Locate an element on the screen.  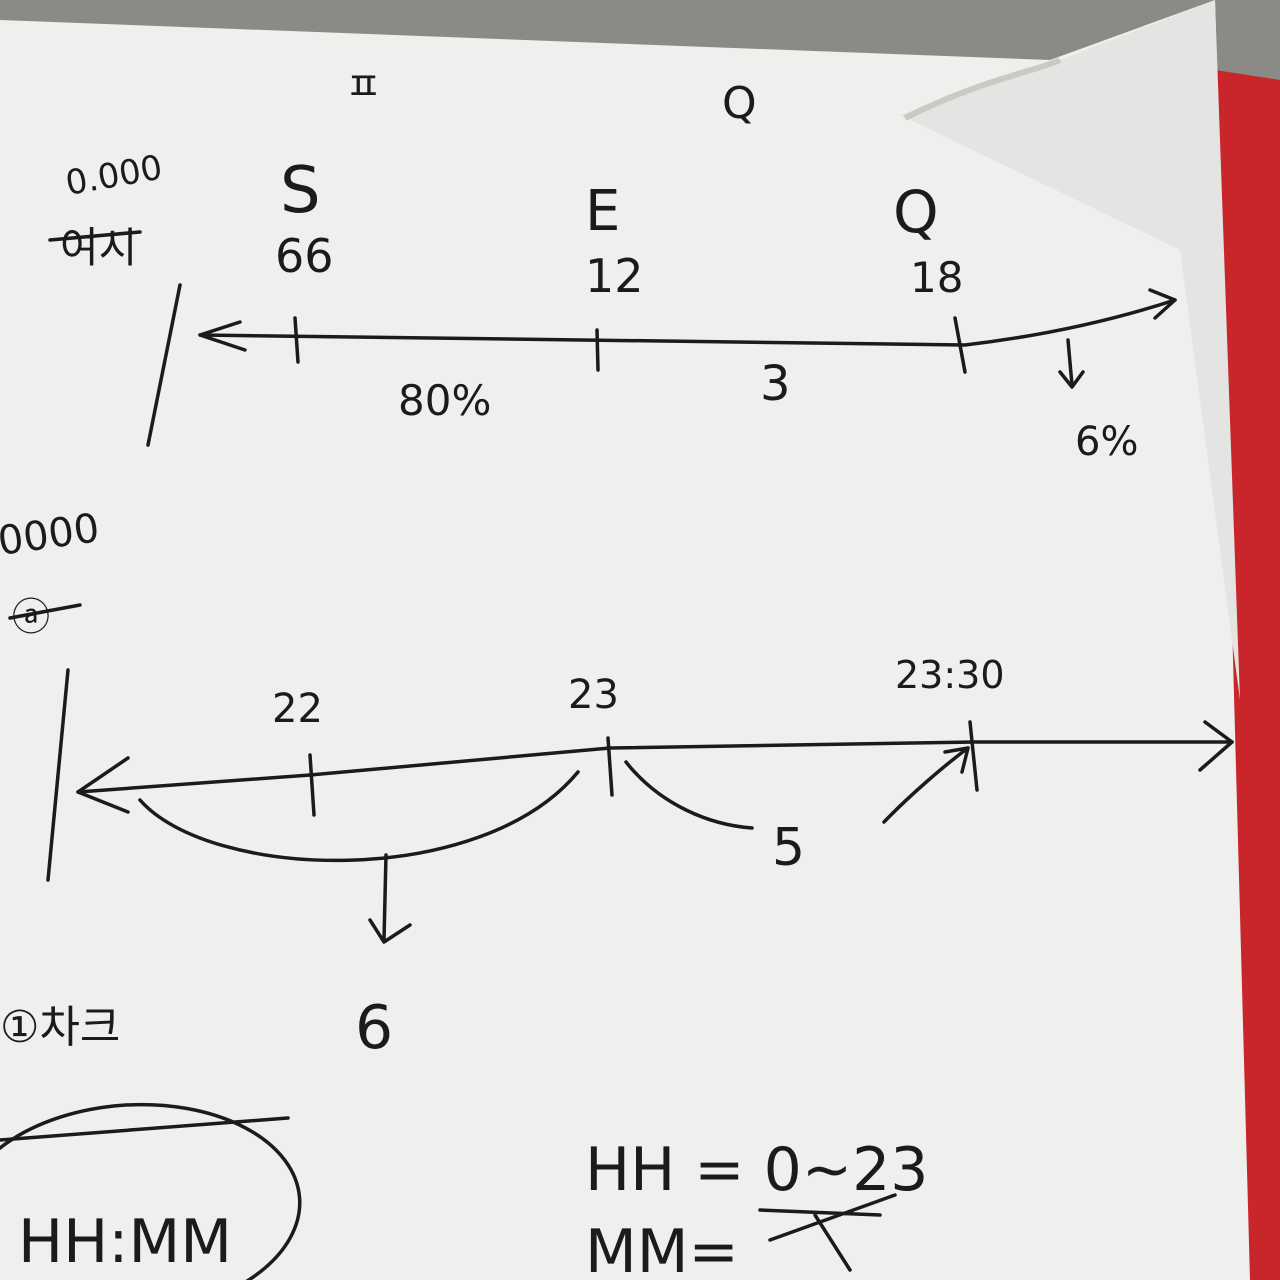
span-arc-right-arrowhead is located at coordinates (956, 760).